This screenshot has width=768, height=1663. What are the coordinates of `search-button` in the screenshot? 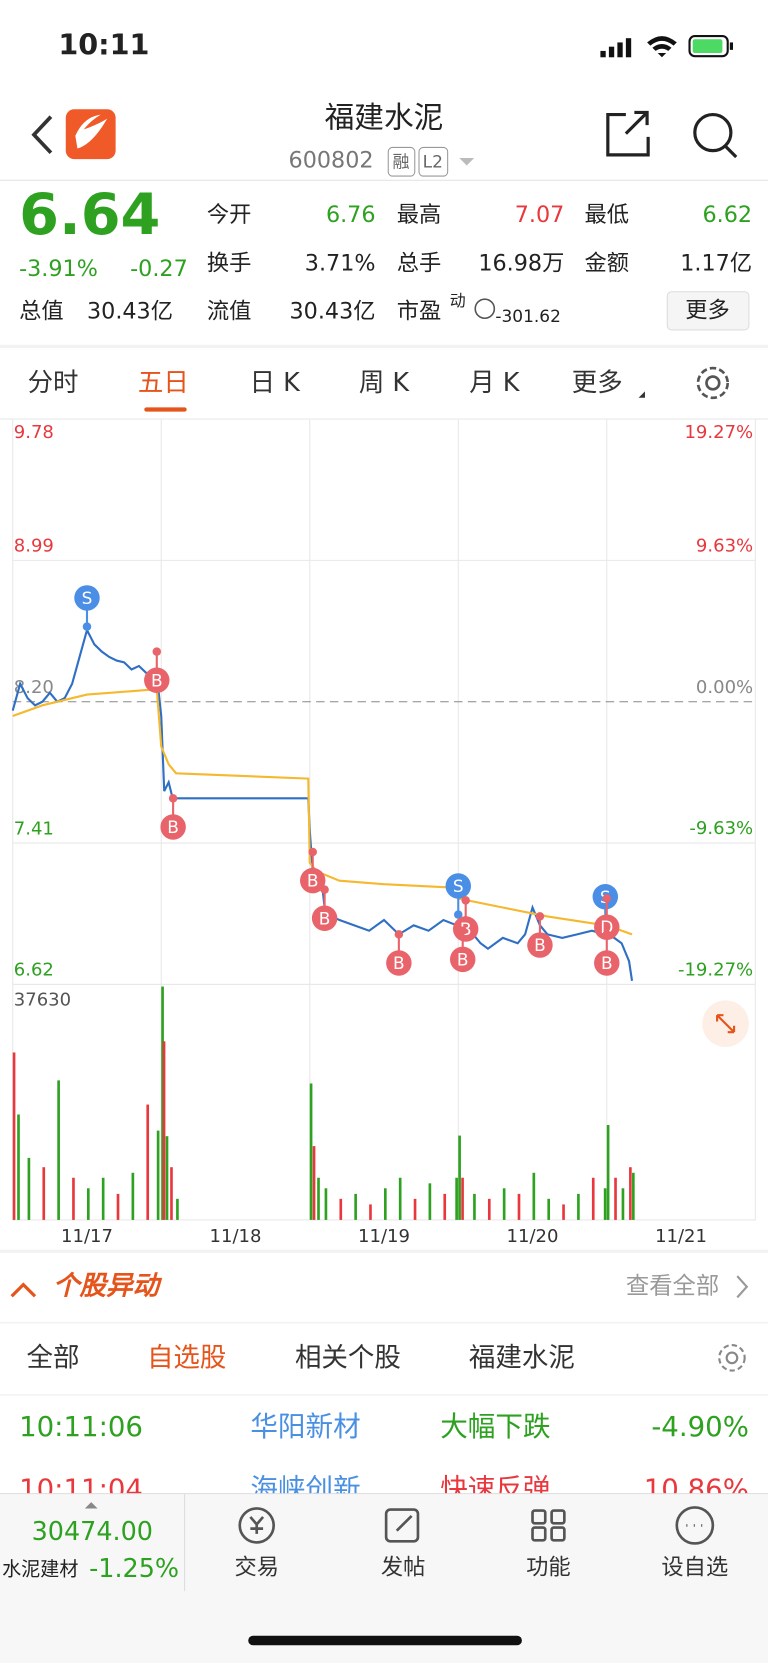 It's located at (715, 135).